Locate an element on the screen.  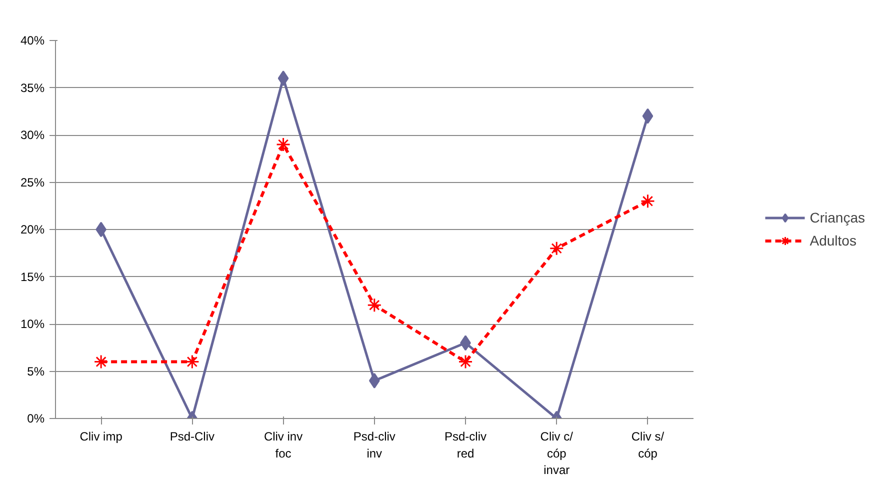
y-tick-label: 0% is located at coordinates (36, 419).